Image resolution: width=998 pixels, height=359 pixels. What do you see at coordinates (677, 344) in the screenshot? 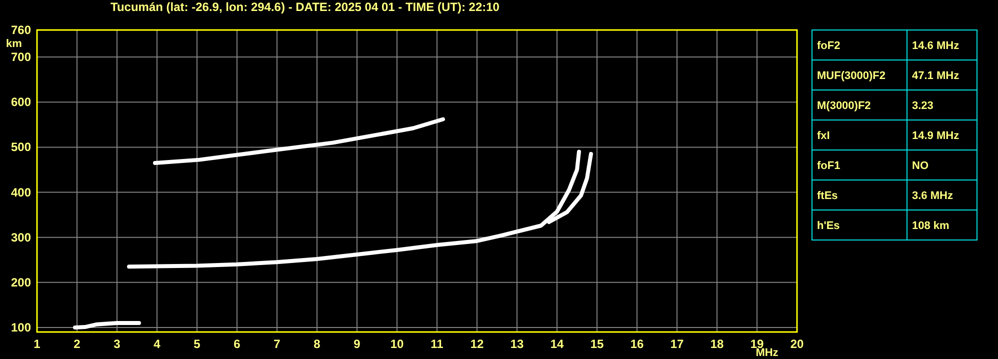
I see `x-tick-label: 17` at bounding box center [677, 344].